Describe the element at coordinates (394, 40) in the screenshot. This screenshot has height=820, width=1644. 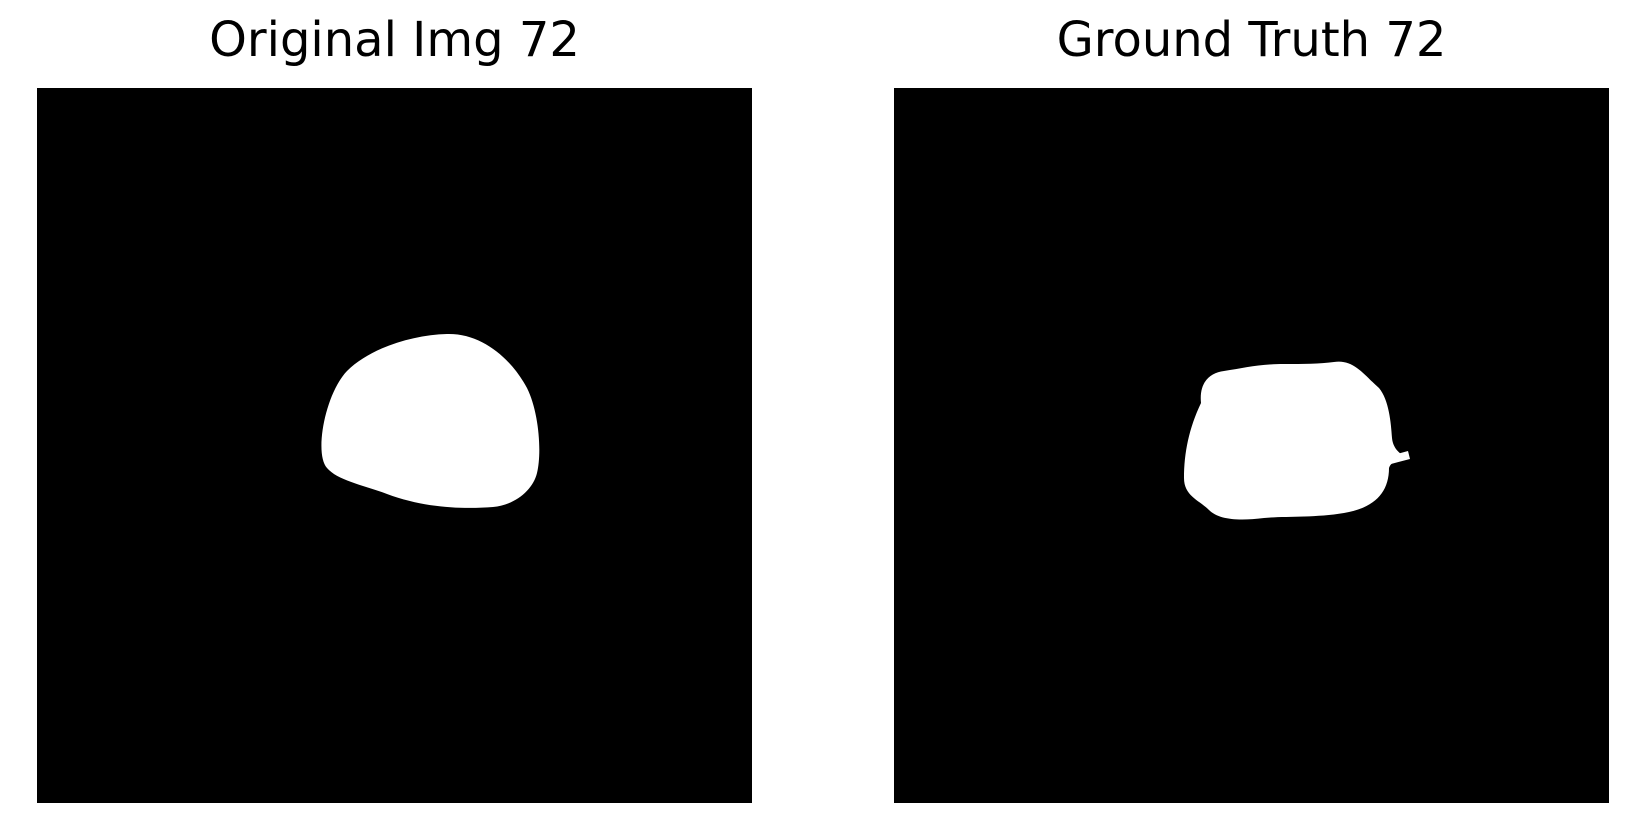
I see `original-image-title: Original Img 72` at that location.